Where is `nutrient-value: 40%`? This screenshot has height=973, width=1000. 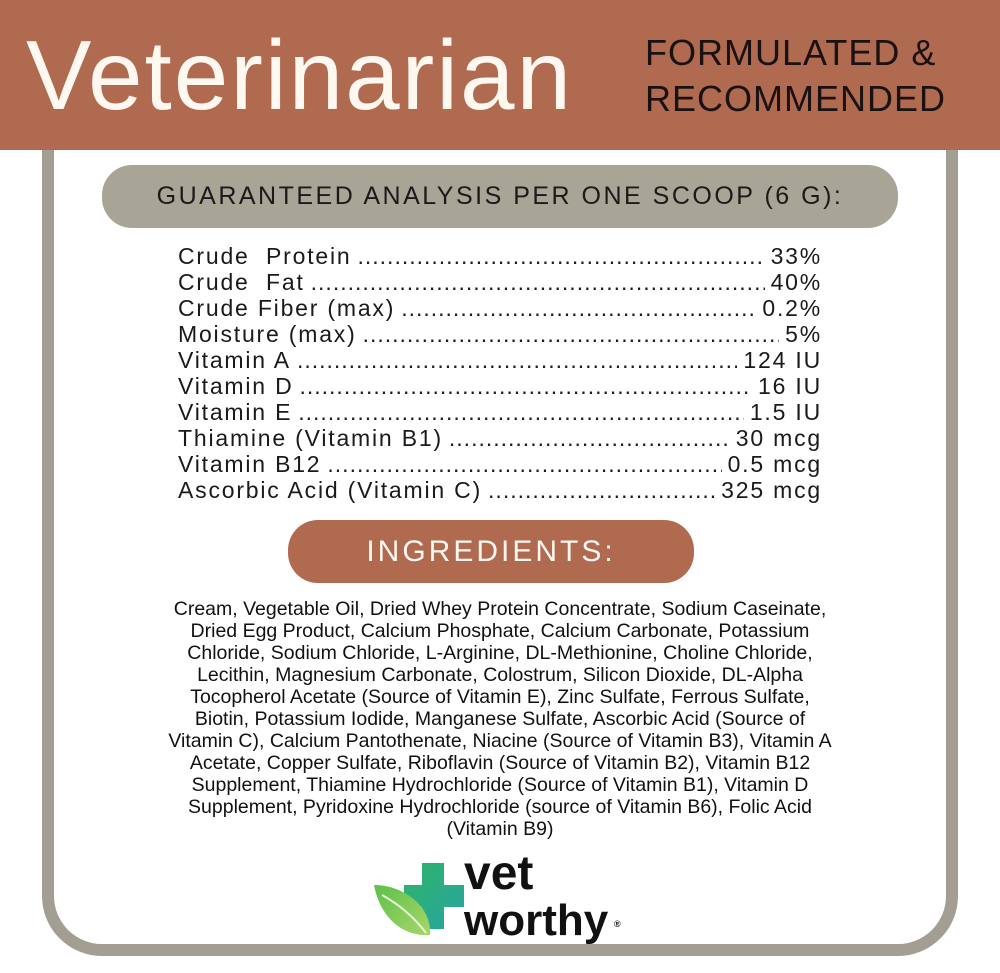
nutrient-value: 40% is located at coordinates (796, 282).